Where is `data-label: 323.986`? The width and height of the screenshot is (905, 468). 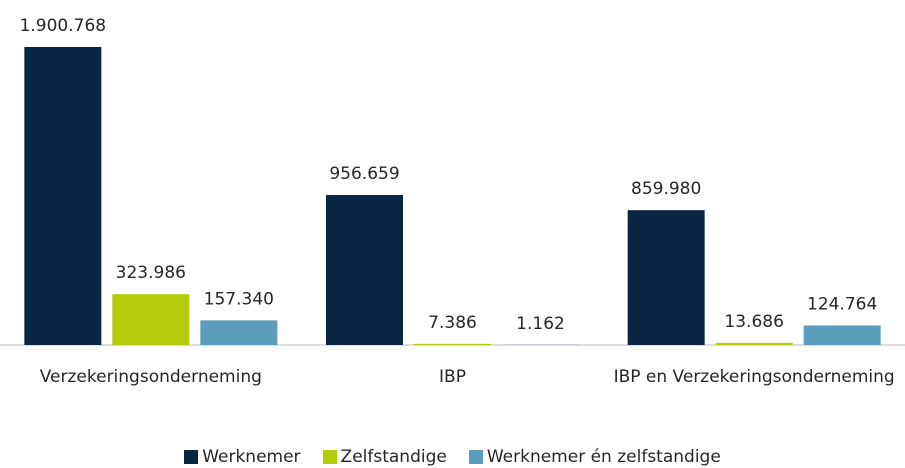 data-label: 323.986 is located at coordinates (151, 273).